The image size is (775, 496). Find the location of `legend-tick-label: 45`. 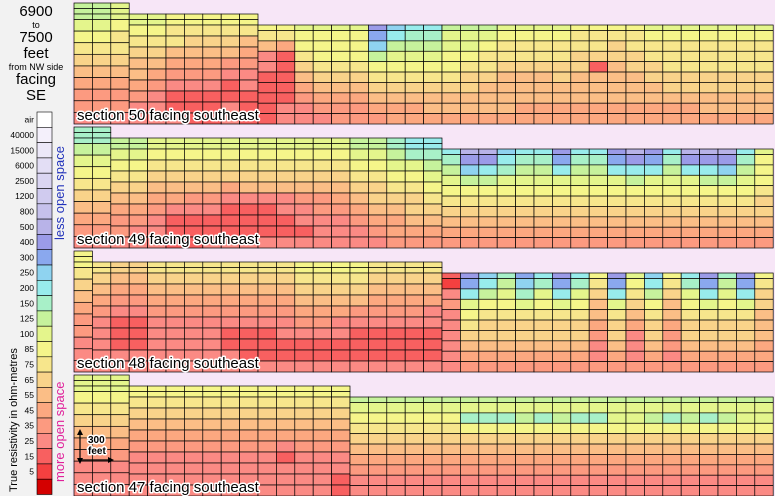

legend-tick-label: 45 is located at coordinates (30, 410).